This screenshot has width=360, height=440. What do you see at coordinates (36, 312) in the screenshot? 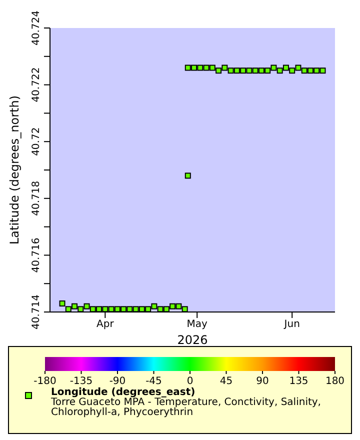
I see `y-tick-label: 40.714` at bounding box center [36, 312].